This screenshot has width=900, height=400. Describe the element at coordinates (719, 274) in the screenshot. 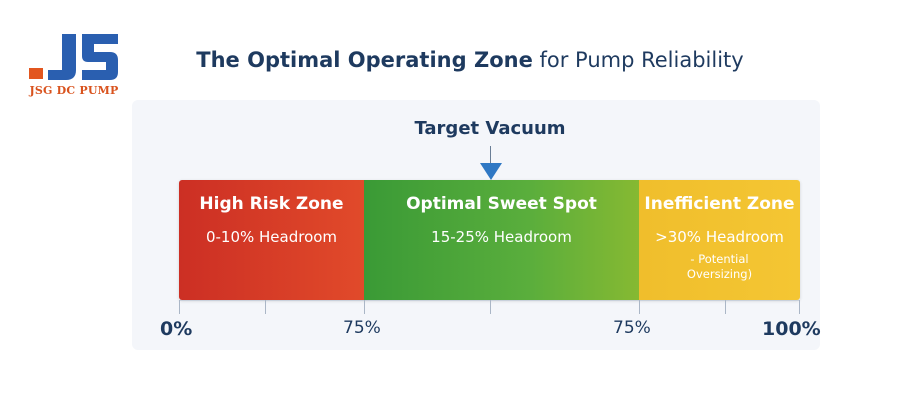

I see `zone-note-line2: Oversizing)` at that location.